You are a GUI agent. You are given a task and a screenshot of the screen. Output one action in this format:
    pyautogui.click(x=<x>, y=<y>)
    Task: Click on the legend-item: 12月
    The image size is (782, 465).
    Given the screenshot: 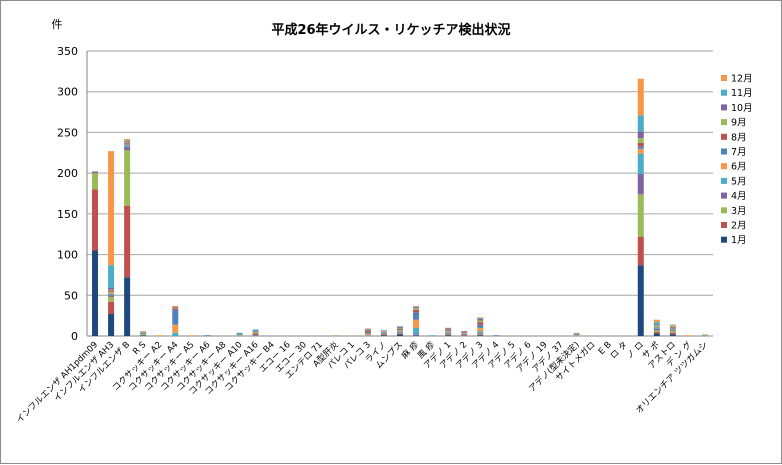 What is the action you would take?
    pyautogui.click(x=737, y=79)
    